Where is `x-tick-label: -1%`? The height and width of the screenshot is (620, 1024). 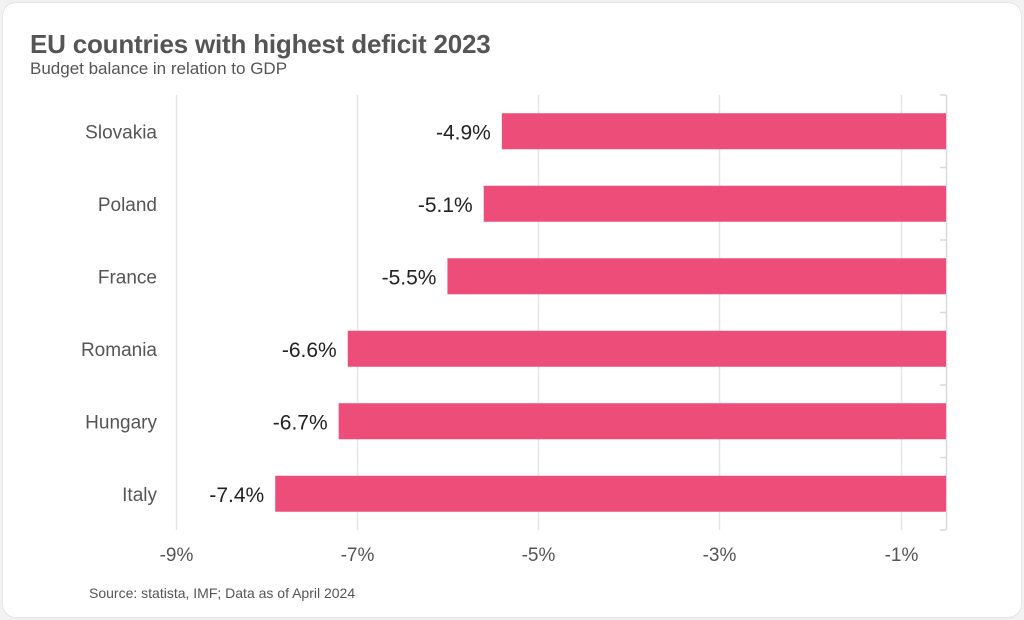 x-tick-label: -1% is located at coordinates (902, 555).